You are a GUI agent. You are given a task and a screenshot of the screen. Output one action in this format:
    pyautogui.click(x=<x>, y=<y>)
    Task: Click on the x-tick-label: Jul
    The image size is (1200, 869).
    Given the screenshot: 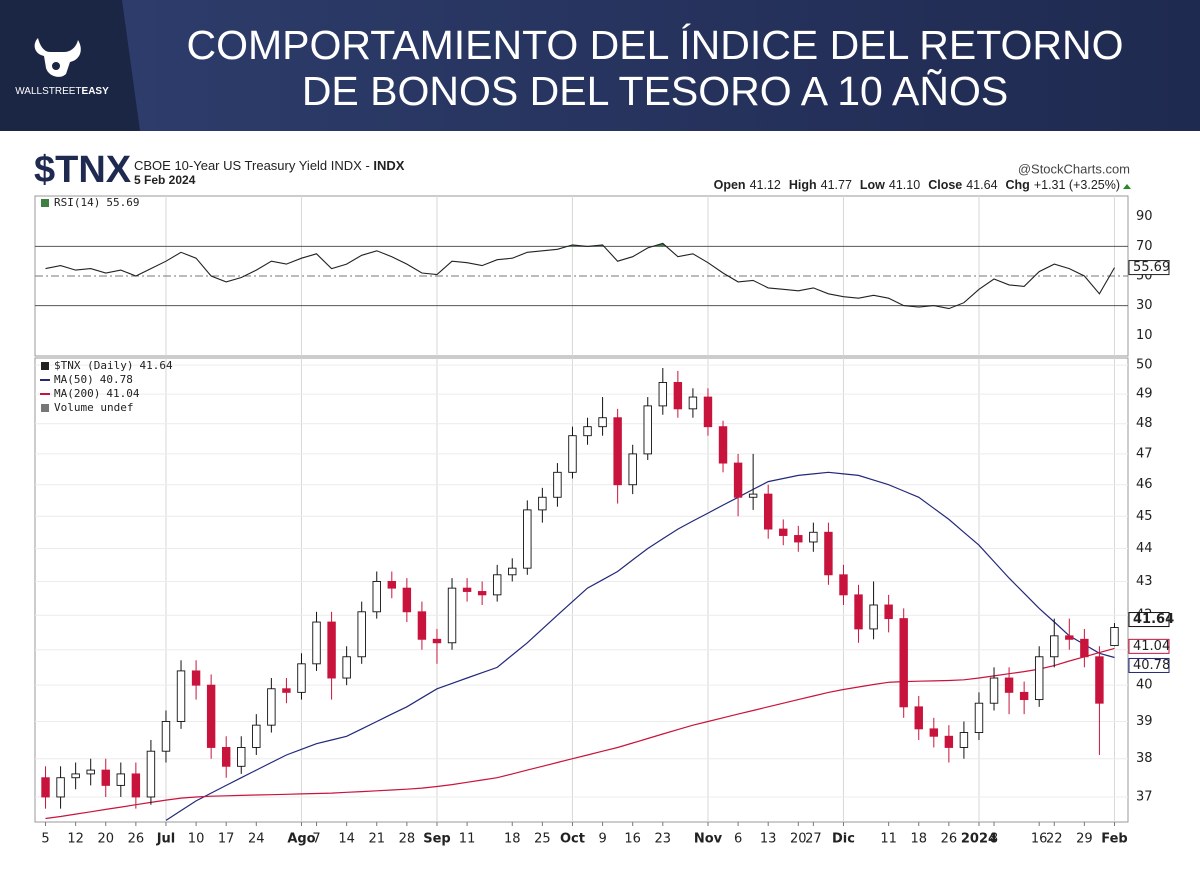 What is the action you would take?
    pyautogui.click(x=166, y=839)
    